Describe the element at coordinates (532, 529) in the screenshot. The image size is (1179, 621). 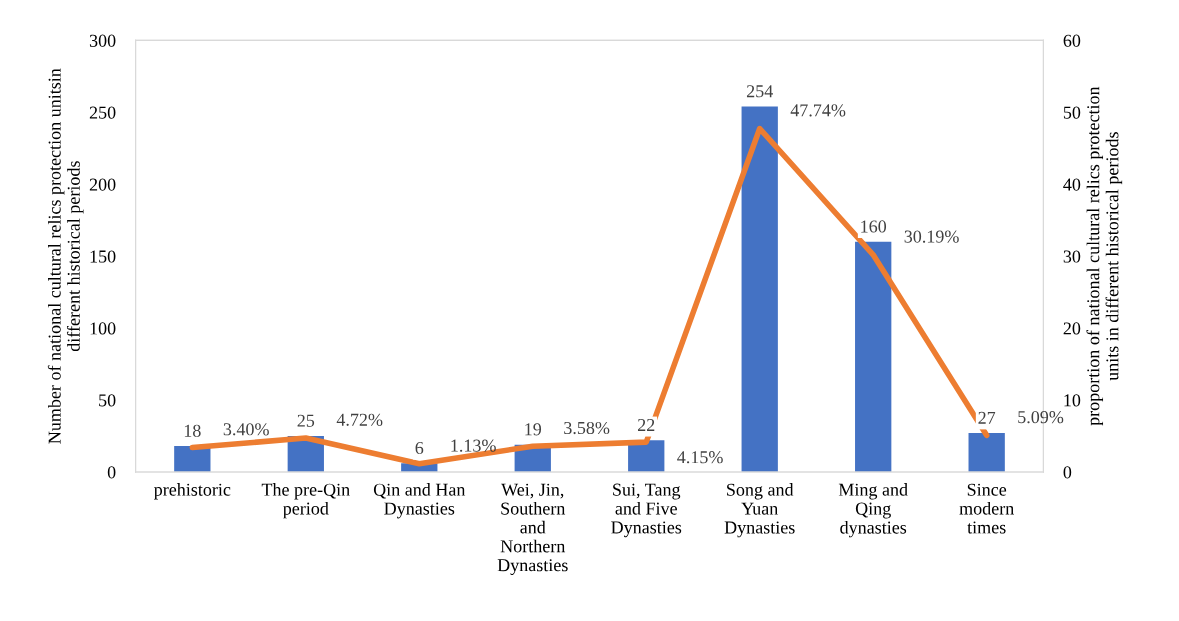
I see `x-tick-label: Wei, Jin, Southern and Northern Dynasties` at that location.